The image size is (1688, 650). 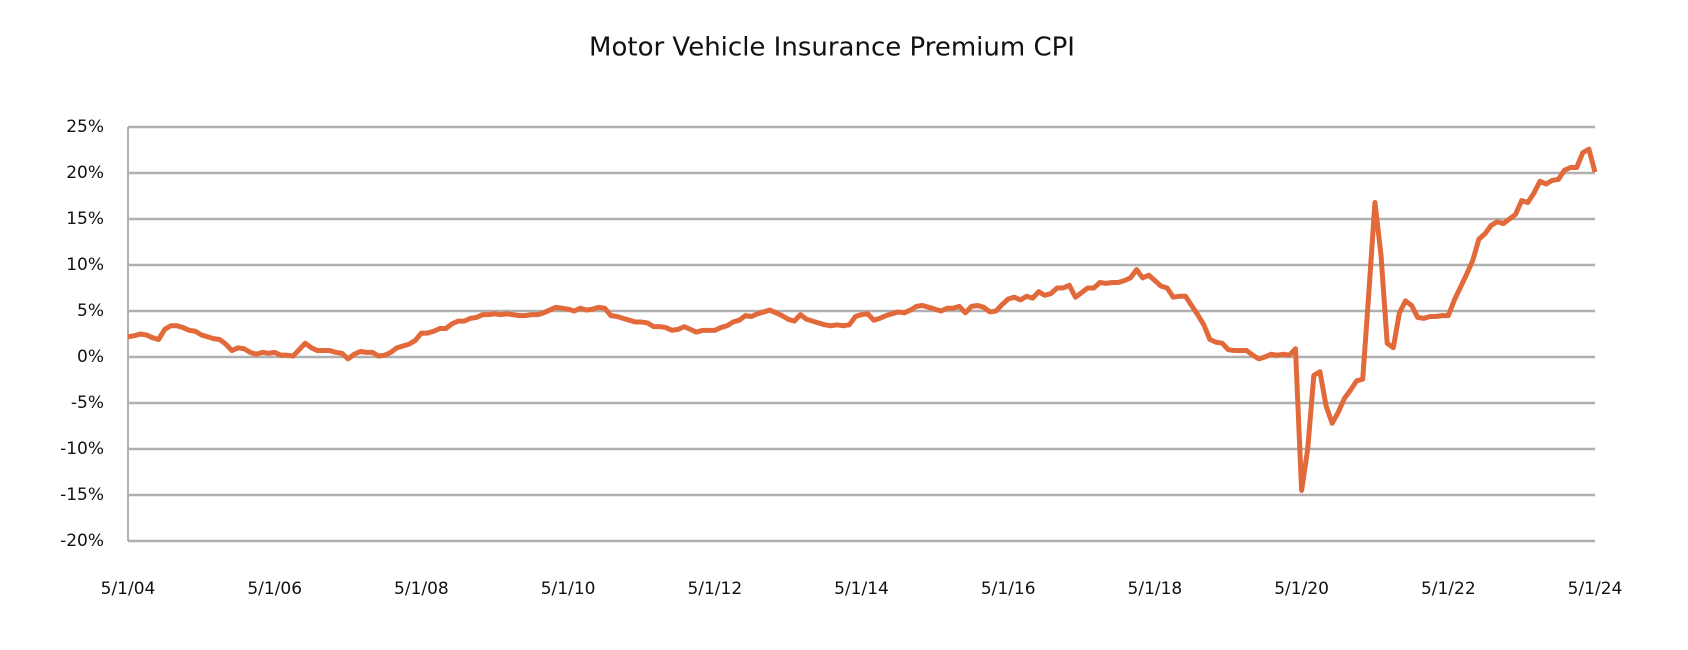 I want to click on x-tick-label: 5/1/22, so click(x=1448, y=589).